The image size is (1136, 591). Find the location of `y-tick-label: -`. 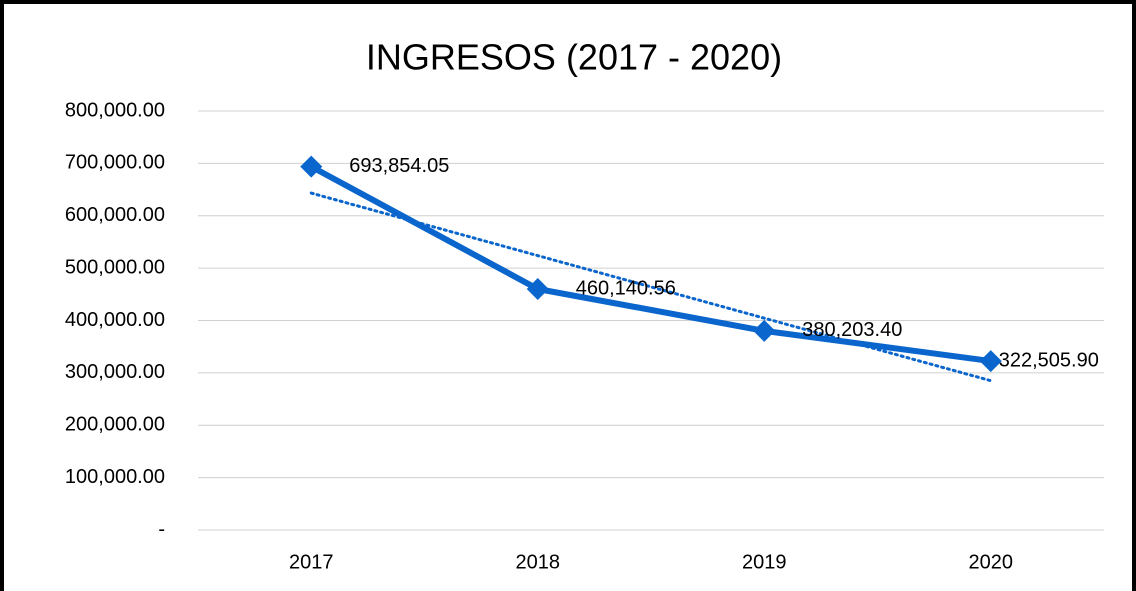

y-tick-label: - is located at coordinates (161, 529).